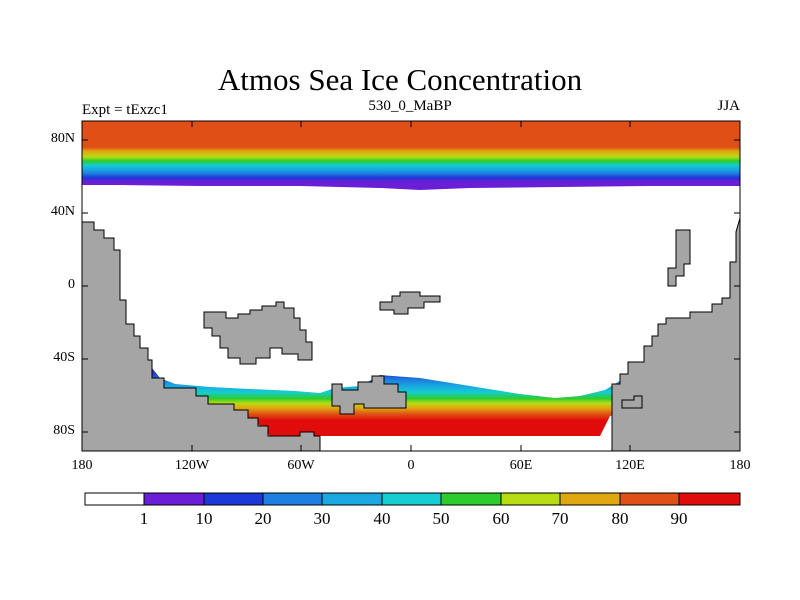  Describe the element at coordinates (521, 465) in the screenshot. I see `lon-label-60e: 60E` at that location.